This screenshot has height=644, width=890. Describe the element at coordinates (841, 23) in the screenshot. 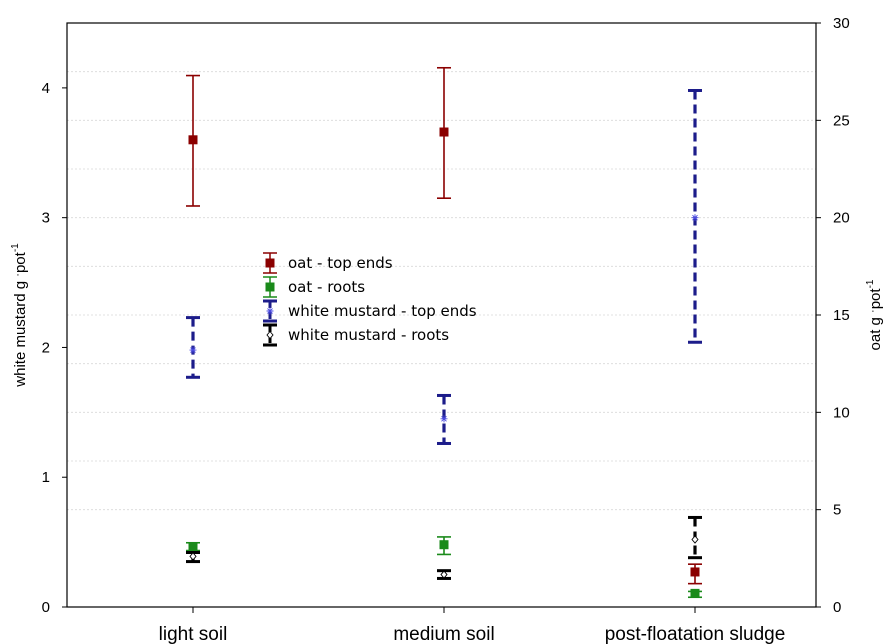

I see `right-axis-tick-label: 30` at that location.